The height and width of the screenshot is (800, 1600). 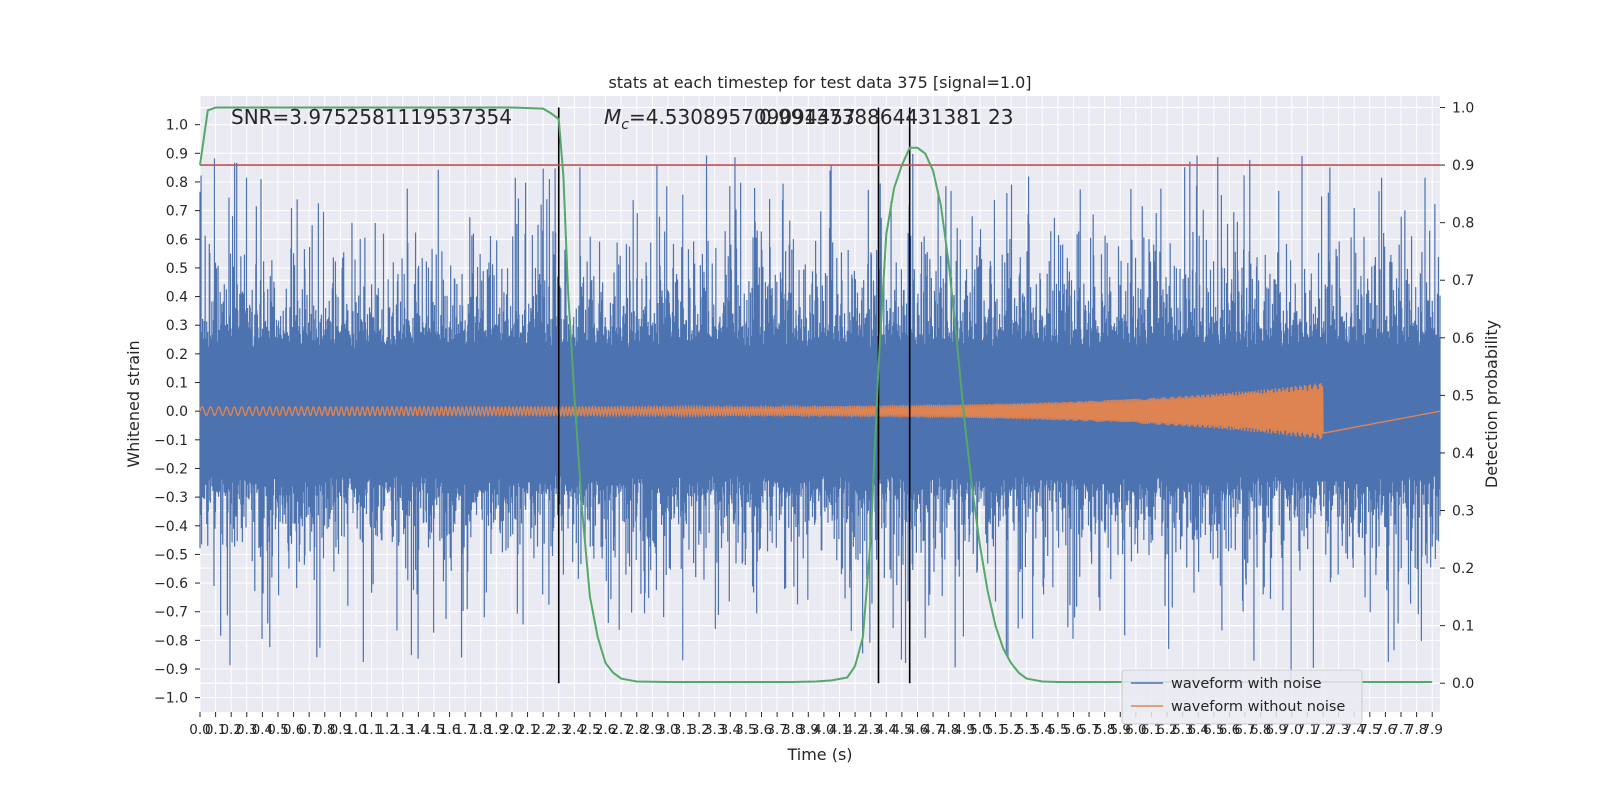 I want to click on x-tick-label-34: 3.4, so click(x=730, y=730).